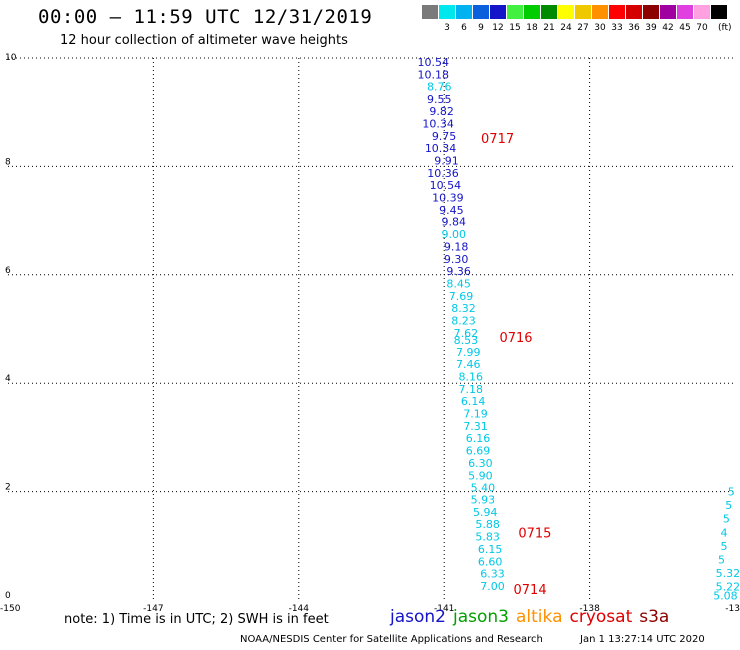 The width and height of the screenshot is (740, 650). I want to click on satellite-name: jason3, so click(481, 617).